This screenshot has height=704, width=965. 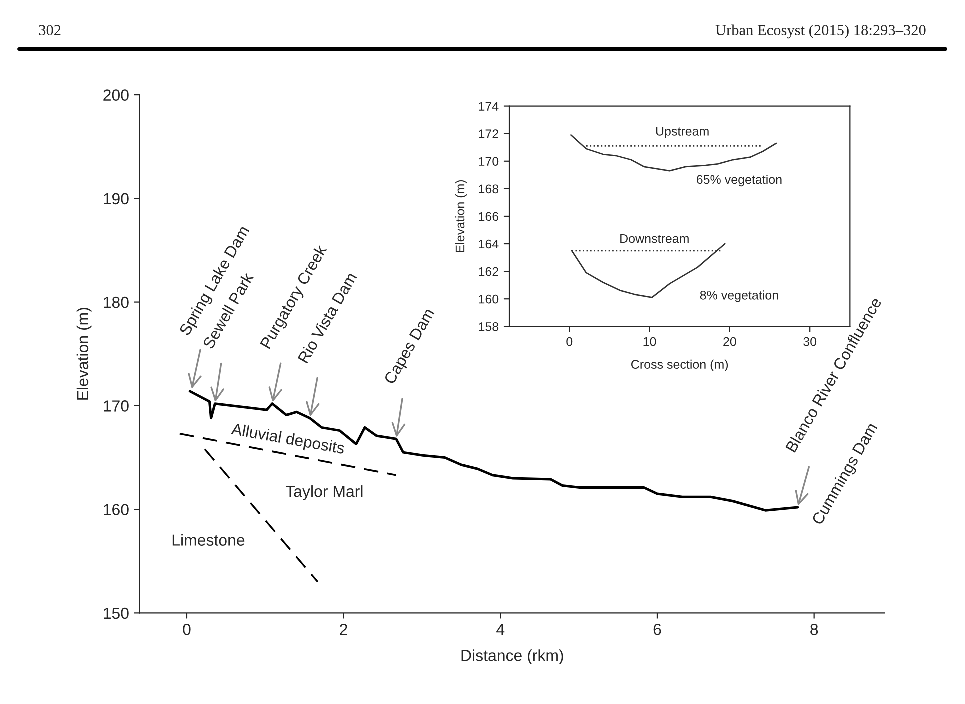 What do you see at coordinates (116, 614) in the screenshot?
I see `y-tick-label: 150` at bounding box center [116, 614].